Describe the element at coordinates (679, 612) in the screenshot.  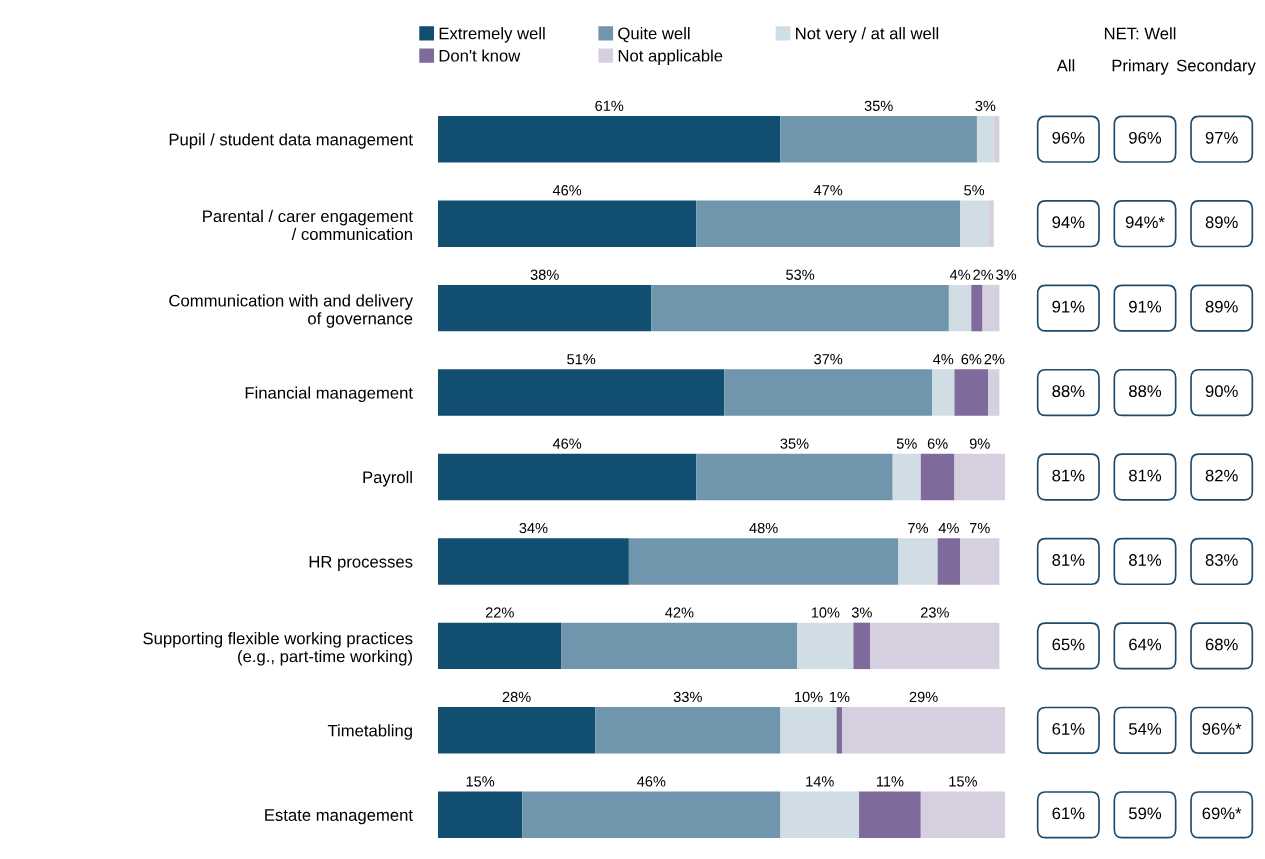
I see `data-label: 42%` at that location.